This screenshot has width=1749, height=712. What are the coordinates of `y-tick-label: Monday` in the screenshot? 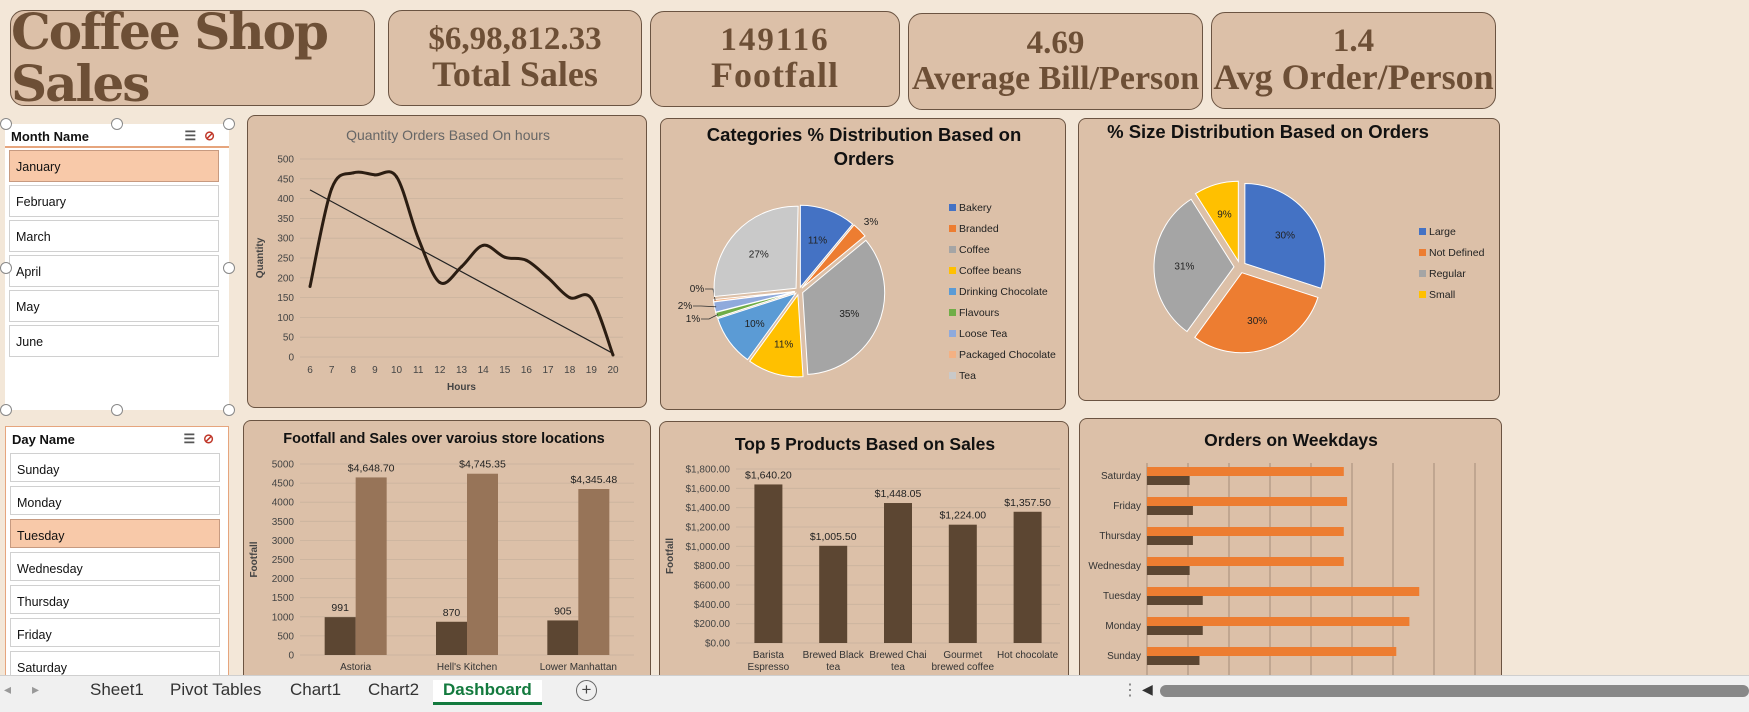 It's located at (1123, 626).